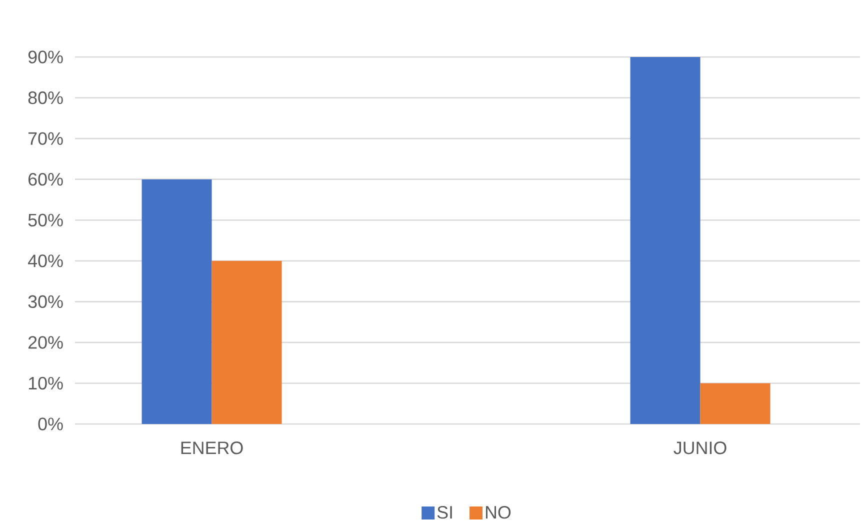  I want to click on y-tick-label: 10%, so click(45, 383).